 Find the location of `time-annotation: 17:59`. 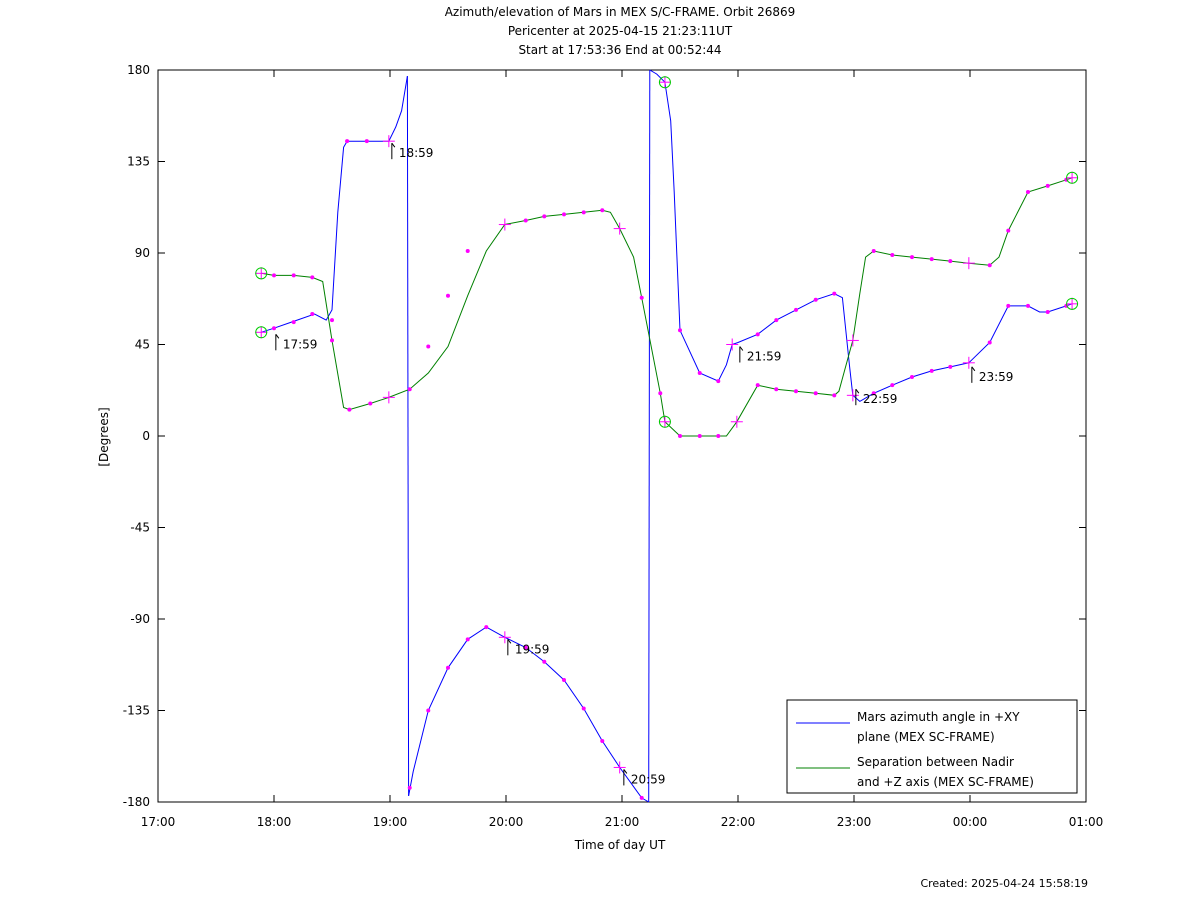

time-annotation: 17:59 is located at coordinates (296, 342).